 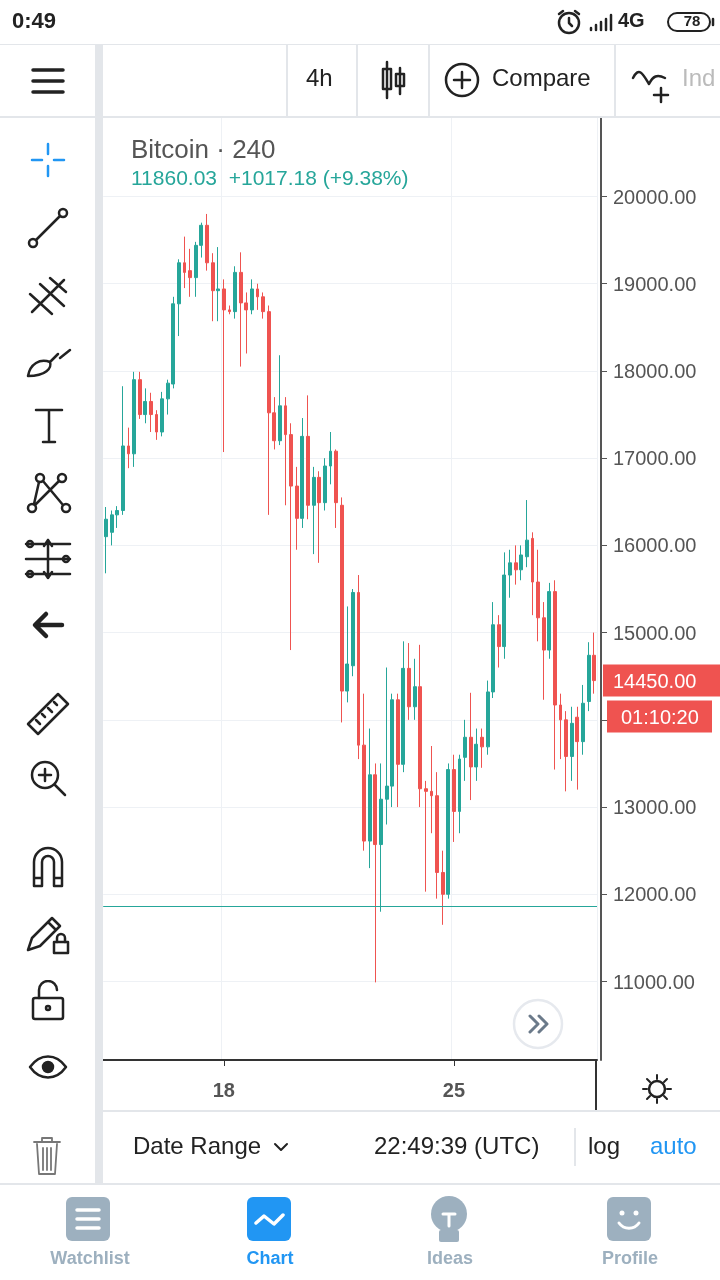 What do you see at coordinates (454, 1090) in the screenshot?
I see `x-tick-label: 25` at bounding box center [454, 1090].